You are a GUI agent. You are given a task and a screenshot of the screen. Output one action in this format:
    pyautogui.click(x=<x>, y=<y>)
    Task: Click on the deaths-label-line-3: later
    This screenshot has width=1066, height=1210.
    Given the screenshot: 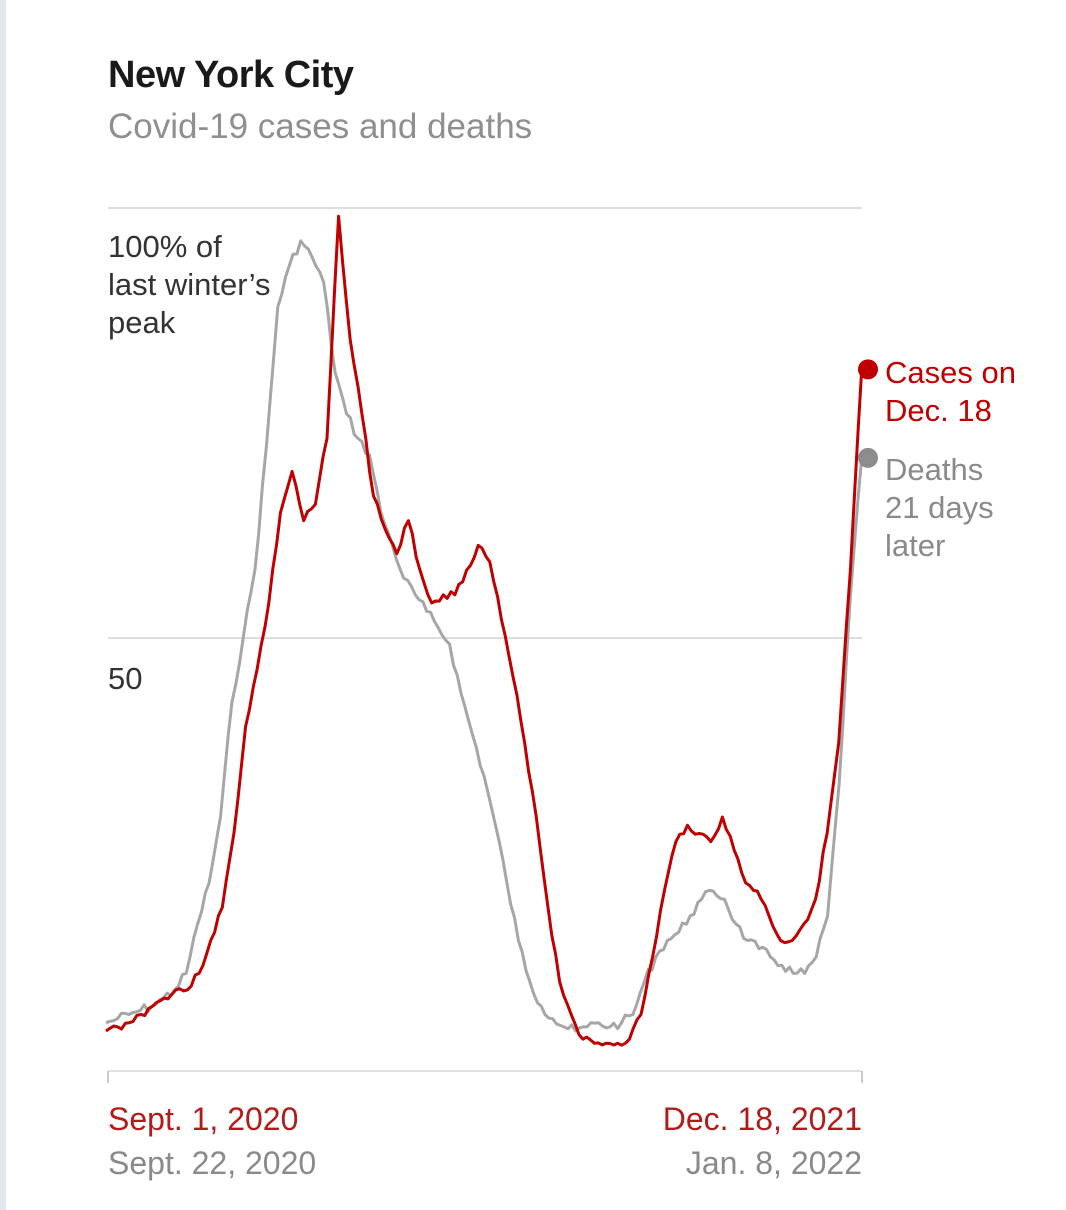 What is the action you would take?
    pyautogui.click(x=915, y=545)
    